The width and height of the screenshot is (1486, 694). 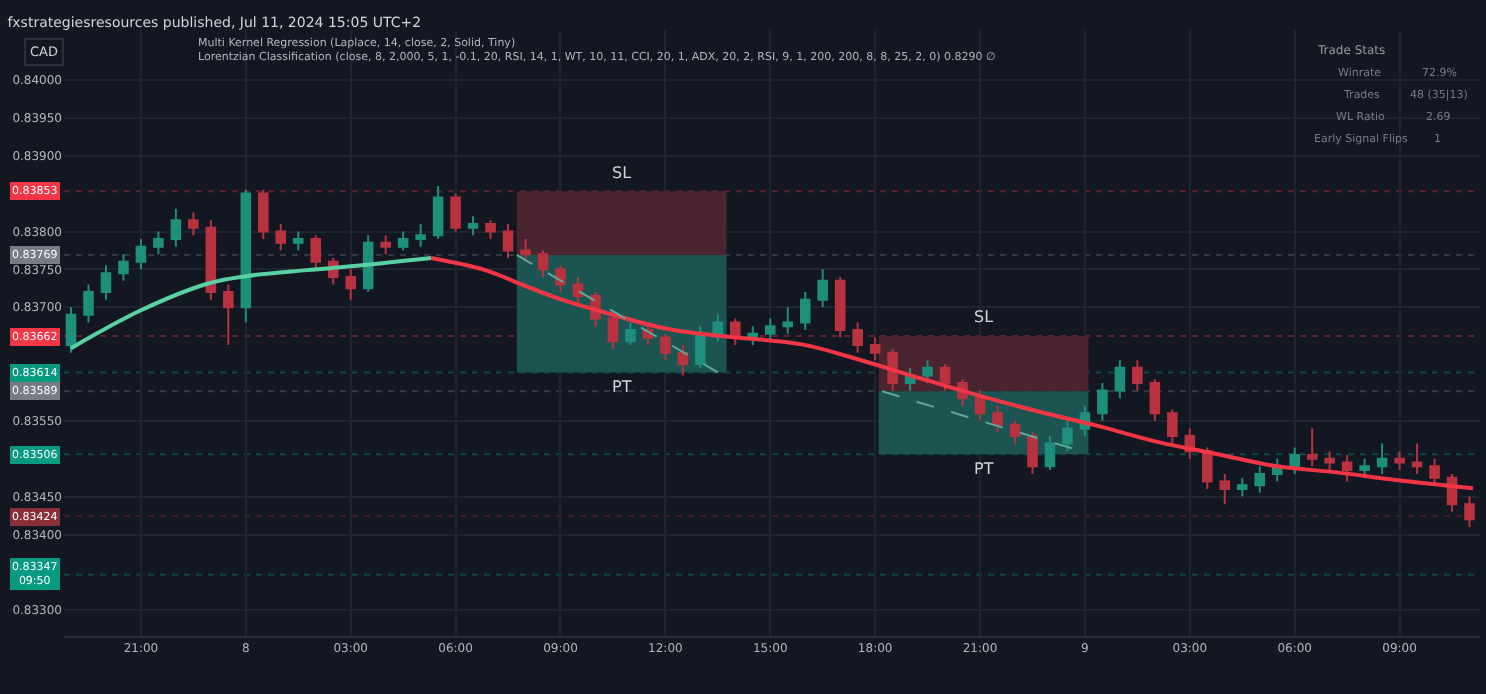 I want to click on bar, so click(x=621, y=223).